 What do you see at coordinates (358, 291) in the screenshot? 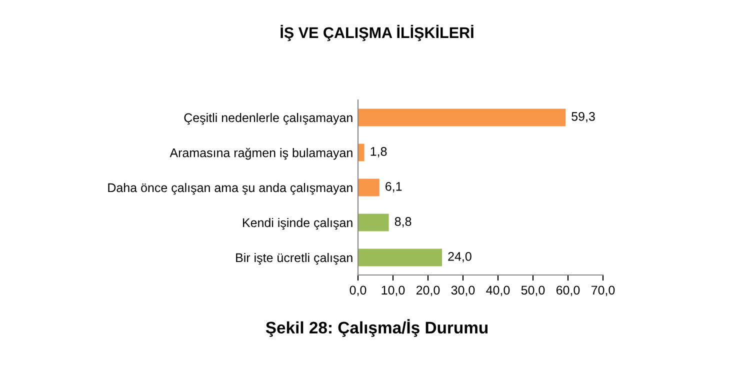
I see `x-tick-label: 0,0` at bounding box center [358, 291].